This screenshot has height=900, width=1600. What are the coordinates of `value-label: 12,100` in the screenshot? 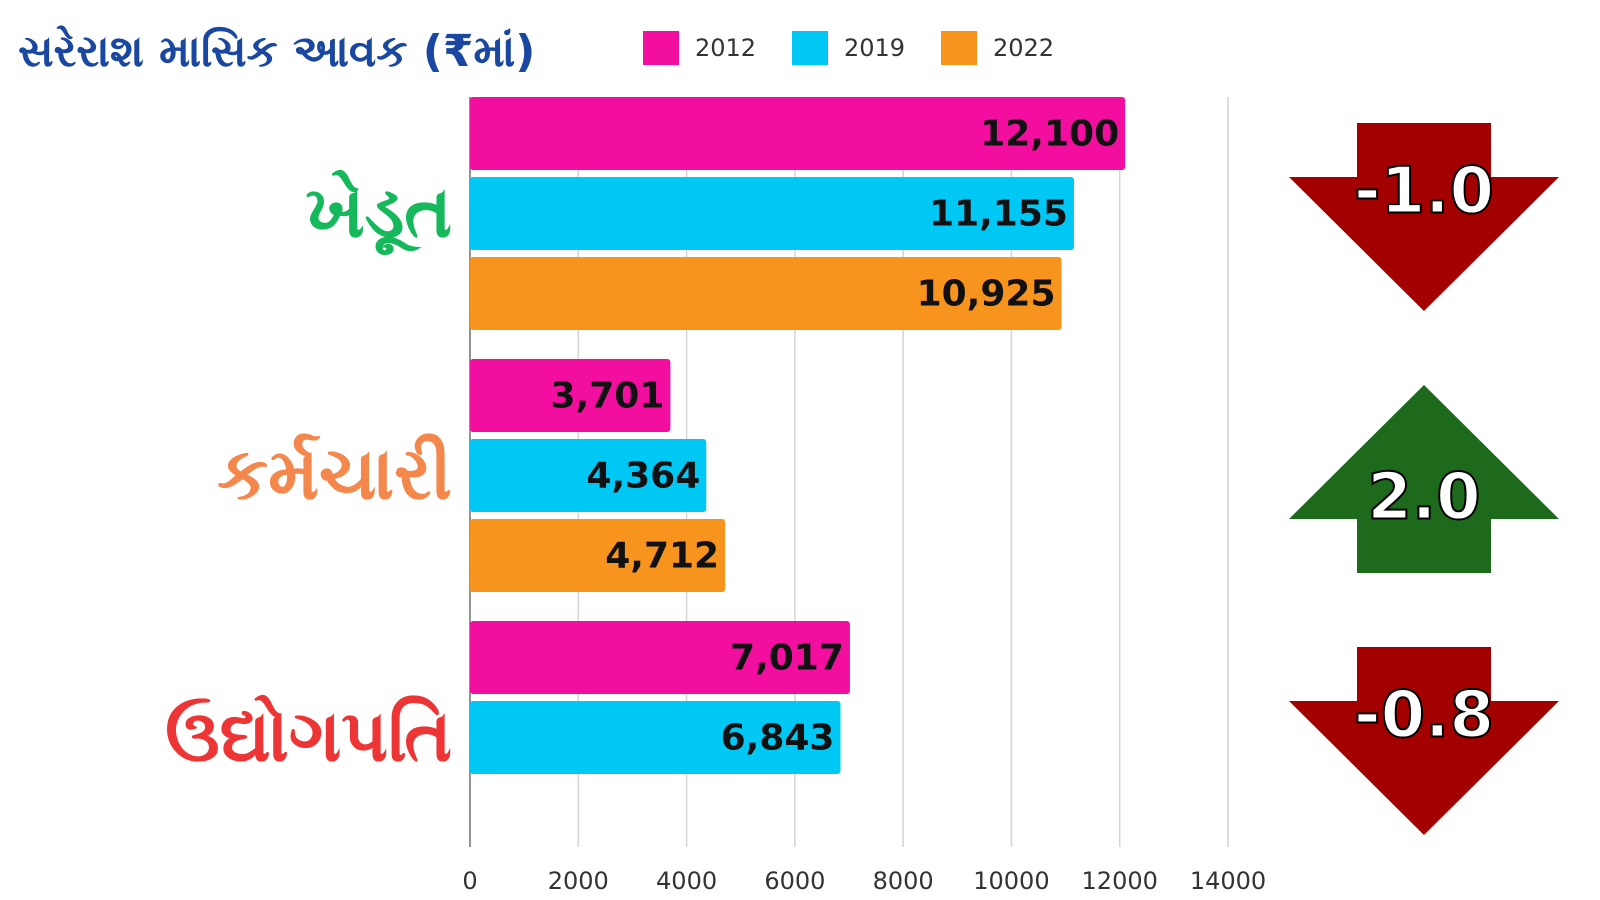 It's located at (1049, 134).